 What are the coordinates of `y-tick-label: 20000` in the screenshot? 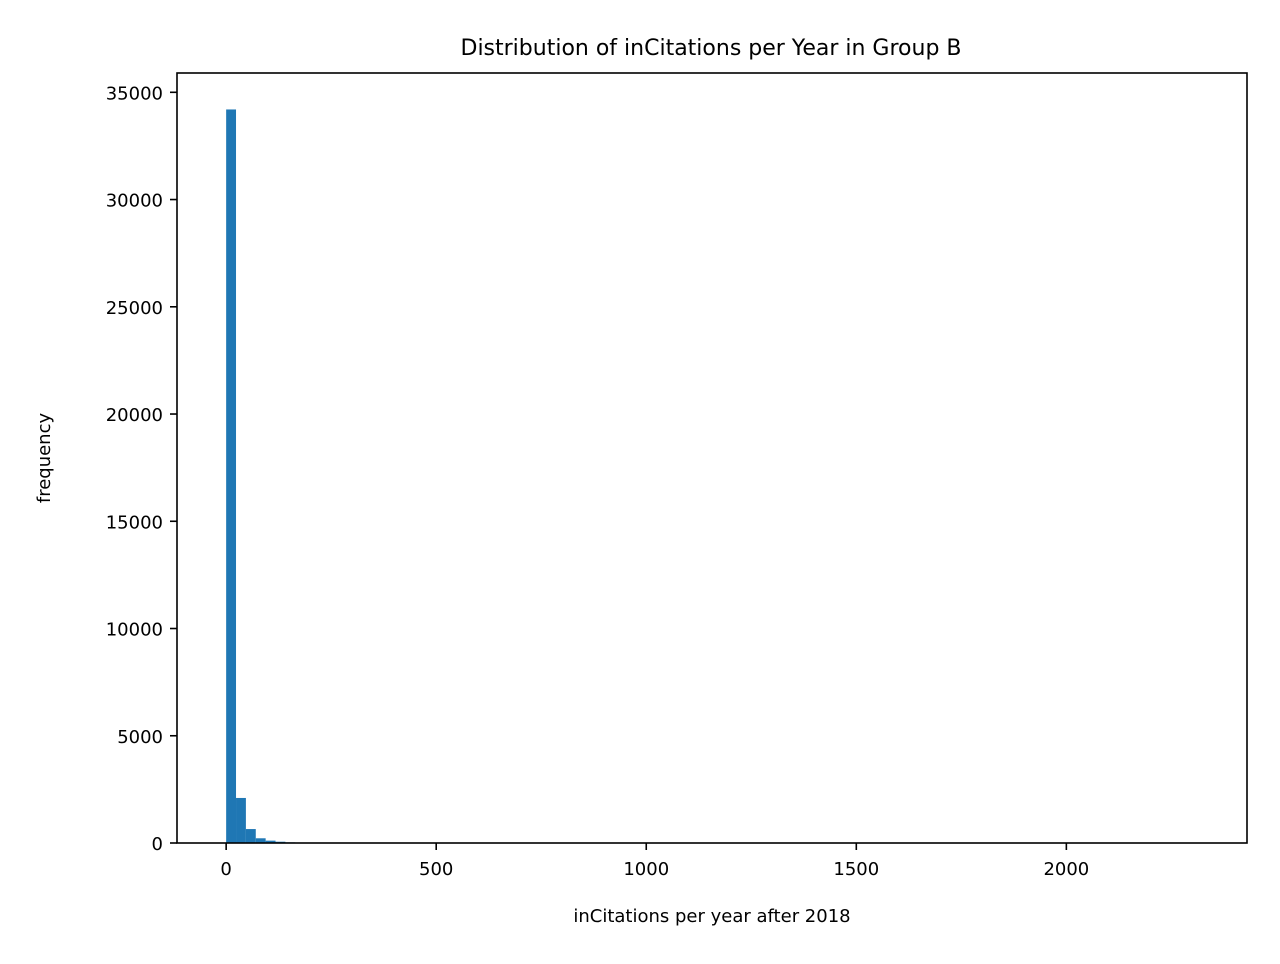 It's located at (134, 415).